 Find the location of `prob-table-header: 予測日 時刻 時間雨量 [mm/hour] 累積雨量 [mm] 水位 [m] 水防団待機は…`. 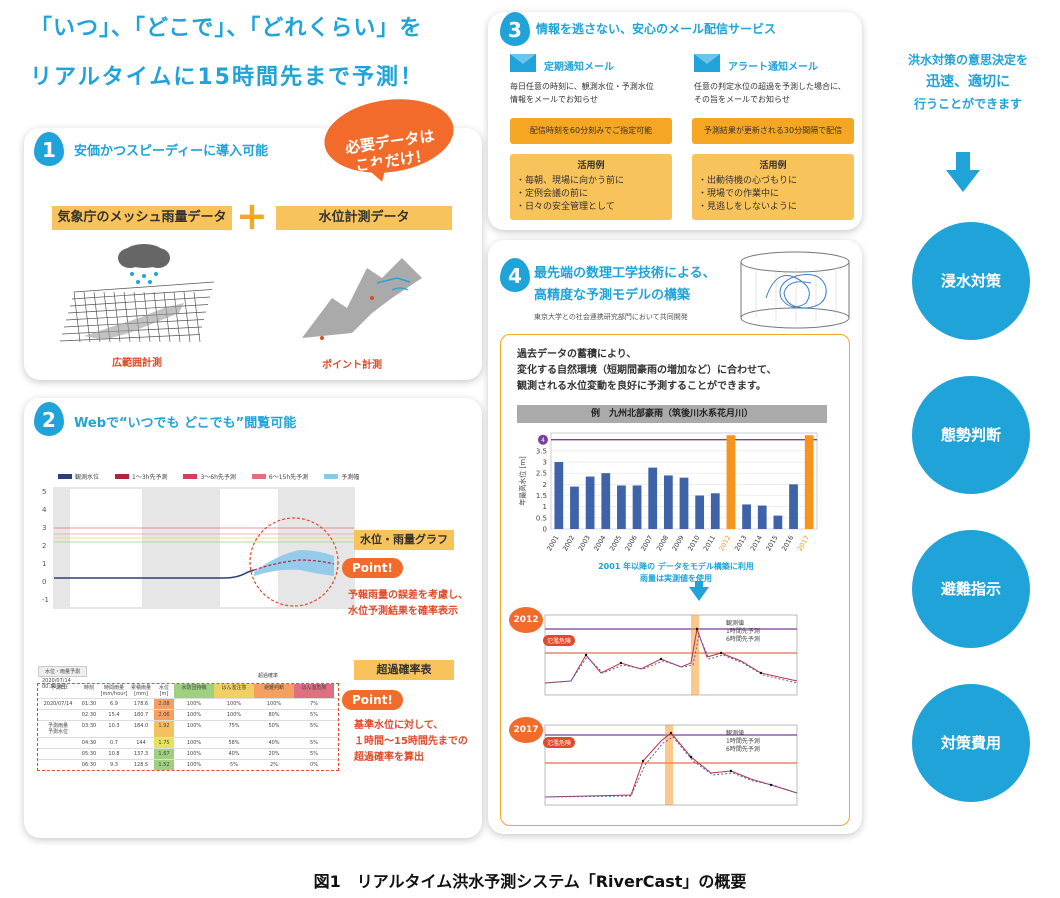

prob-table-header: 予測日 時刻 時間雨量 [mm/hour] 累積雨量 [mm] 水位 [m] 水防団待機は… is located at coordinates (188, 691).